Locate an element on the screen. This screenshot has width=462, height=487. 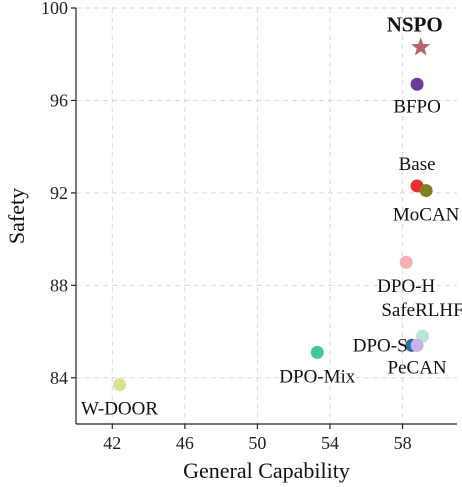
x-axis-label: General Capability is located at coordinates (266, 470).